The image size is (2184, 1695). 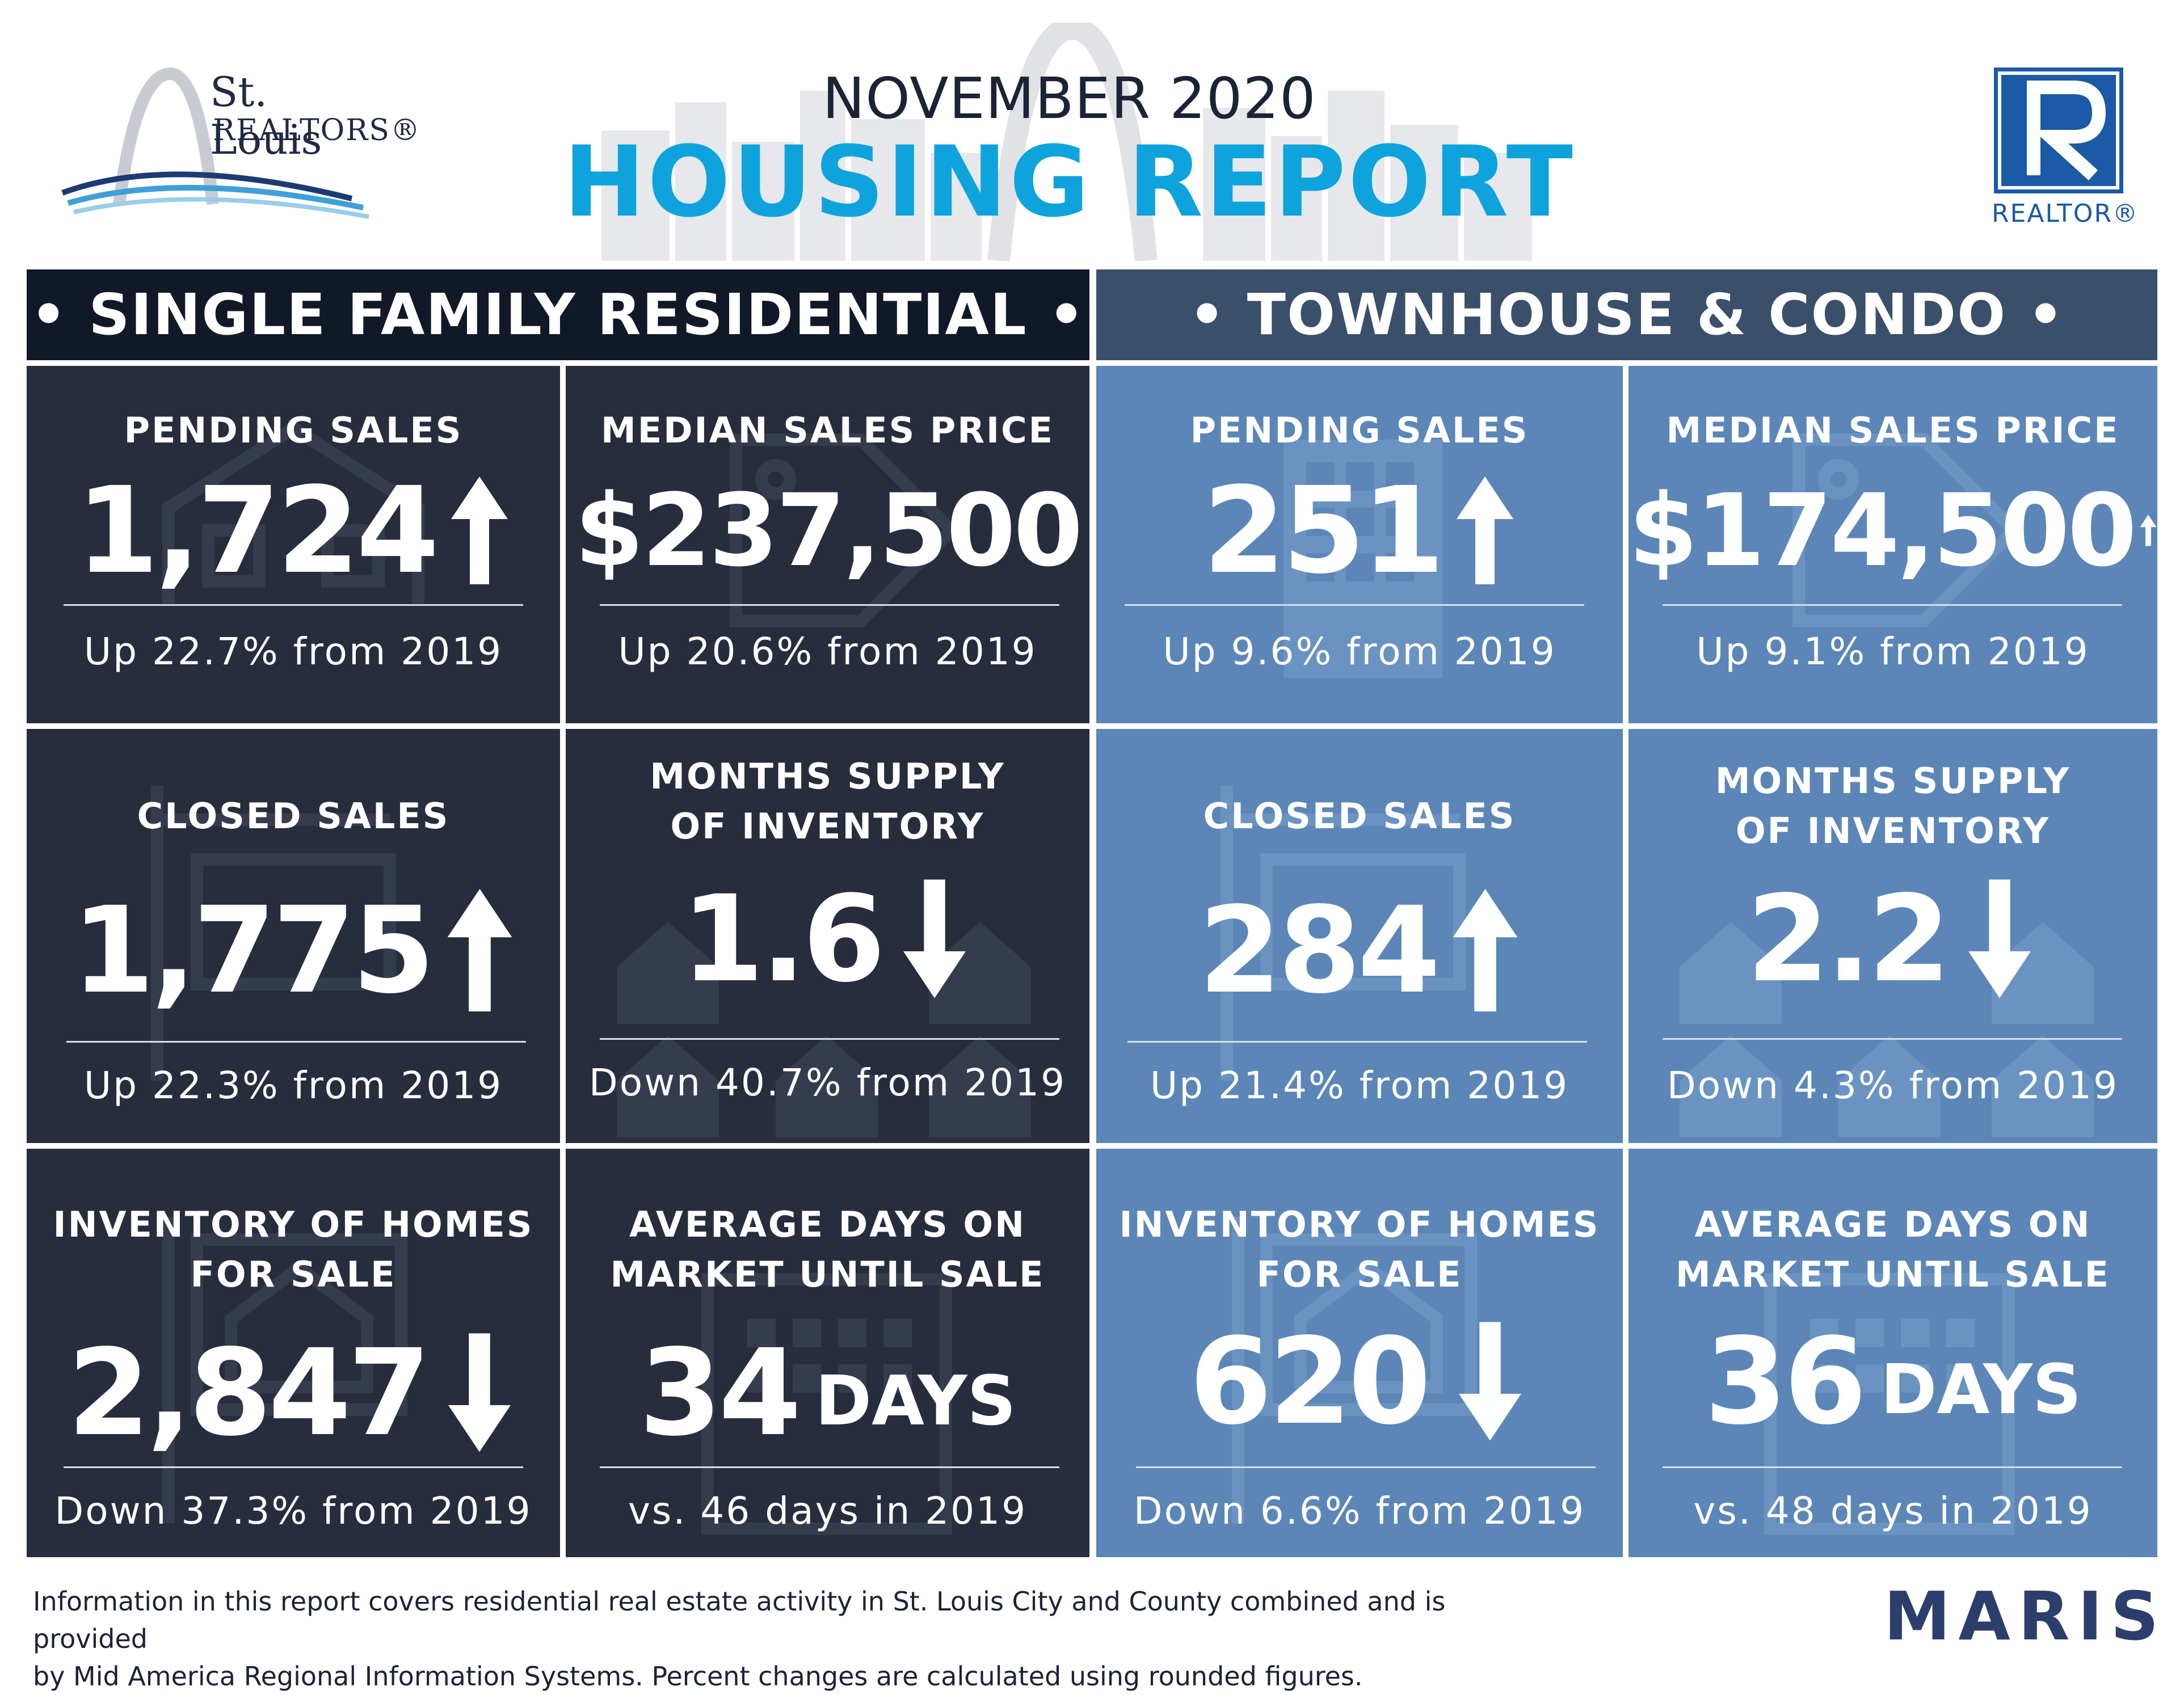 What do you see at coordinates (293, 1085) in the screenshot?
I see `card-change-text: Up 22.3% from 2019` at bounding box center [293, 1085].